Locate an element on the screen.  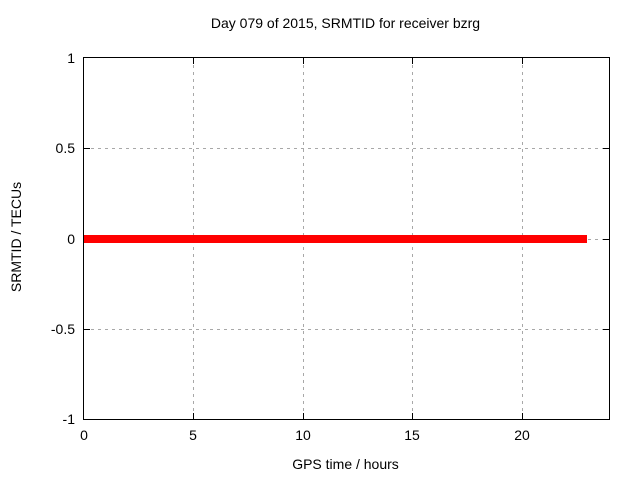
x-tick-label: 0 is located at coordinates (84, 435).